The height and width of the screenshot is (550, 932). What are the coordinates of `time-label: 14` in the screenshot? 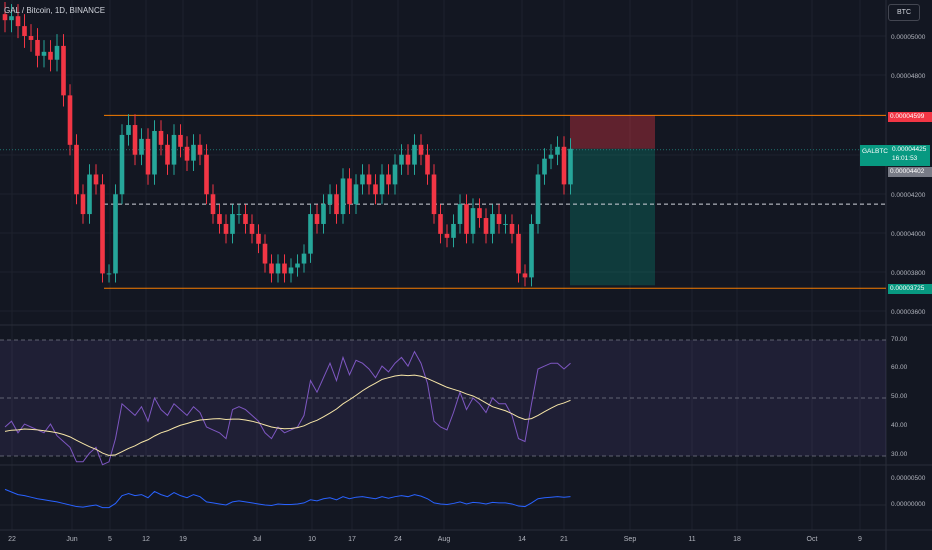 It's located at (522, 539).